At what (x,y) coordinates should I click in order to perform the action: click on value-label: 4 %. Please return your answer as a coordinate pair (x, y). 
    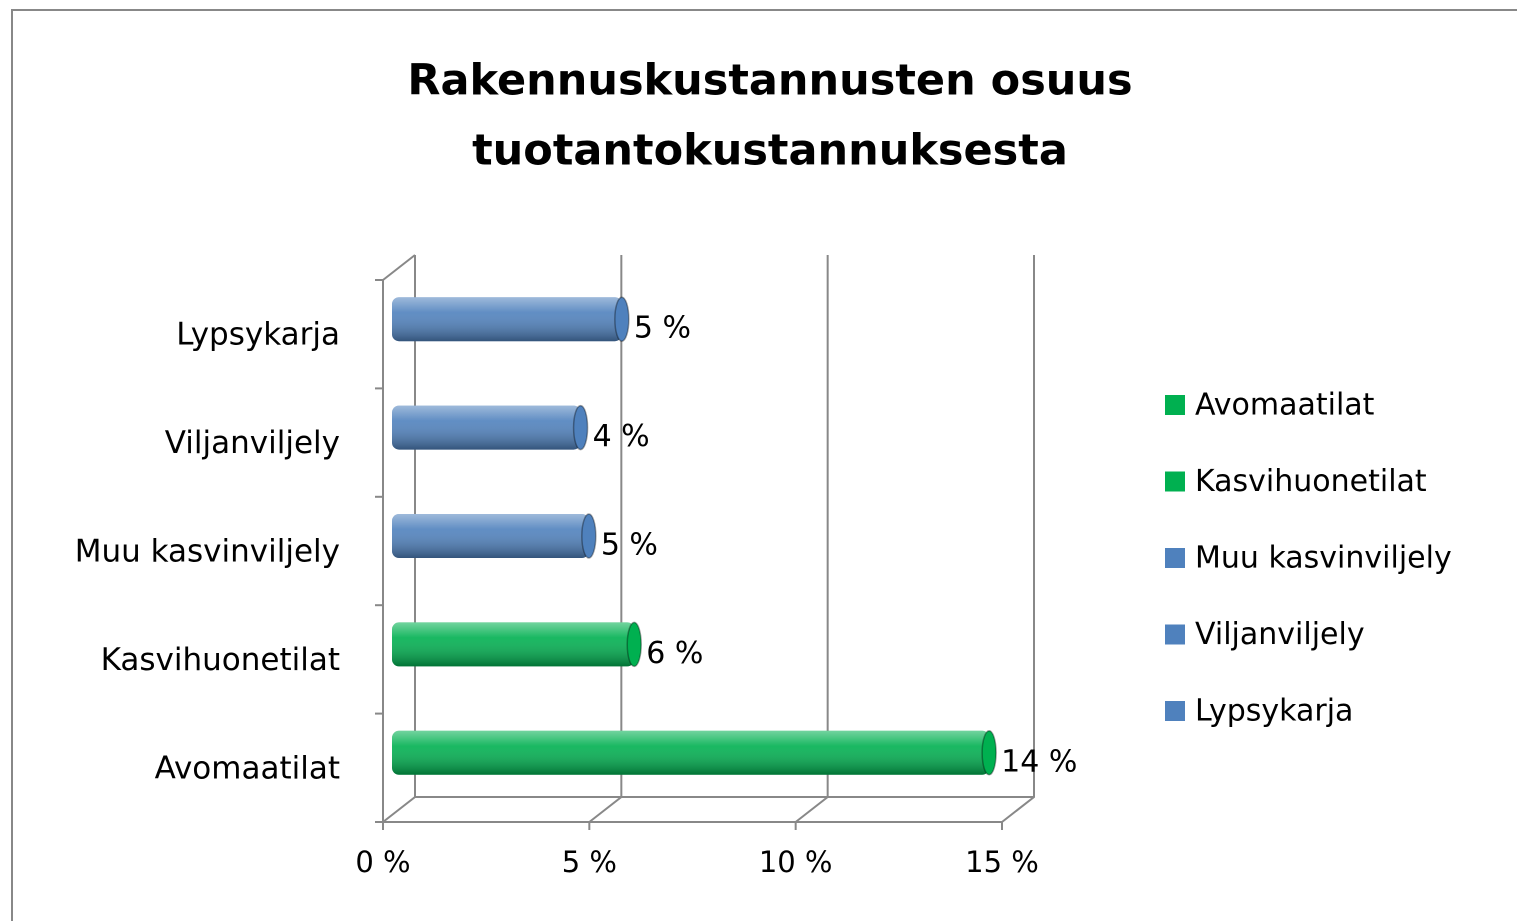
    Looking at the image, I should click on (621, 436).